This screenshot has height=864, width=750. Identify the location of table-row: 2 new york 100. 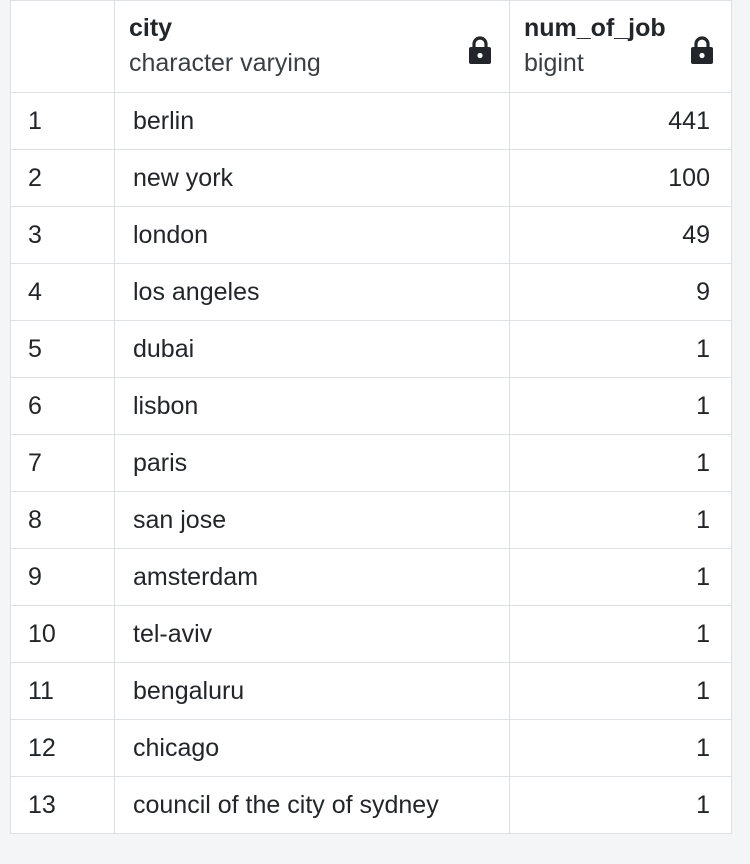
(371, 178).